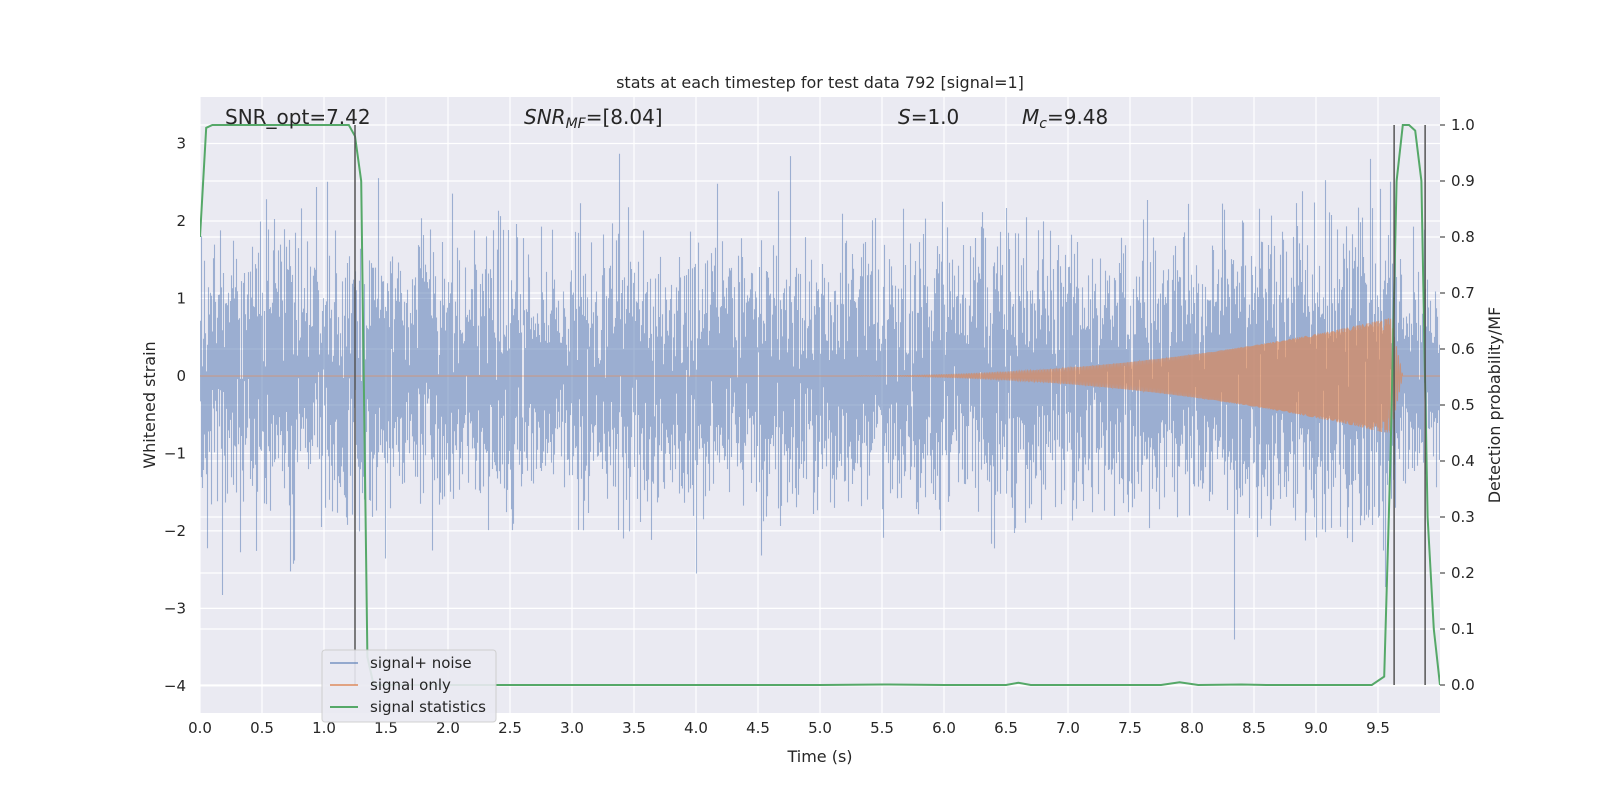 The height and width of the screenshot is (800, 1600). I want to click on y-right-tick-label: 0.2, so click(1463, 573).